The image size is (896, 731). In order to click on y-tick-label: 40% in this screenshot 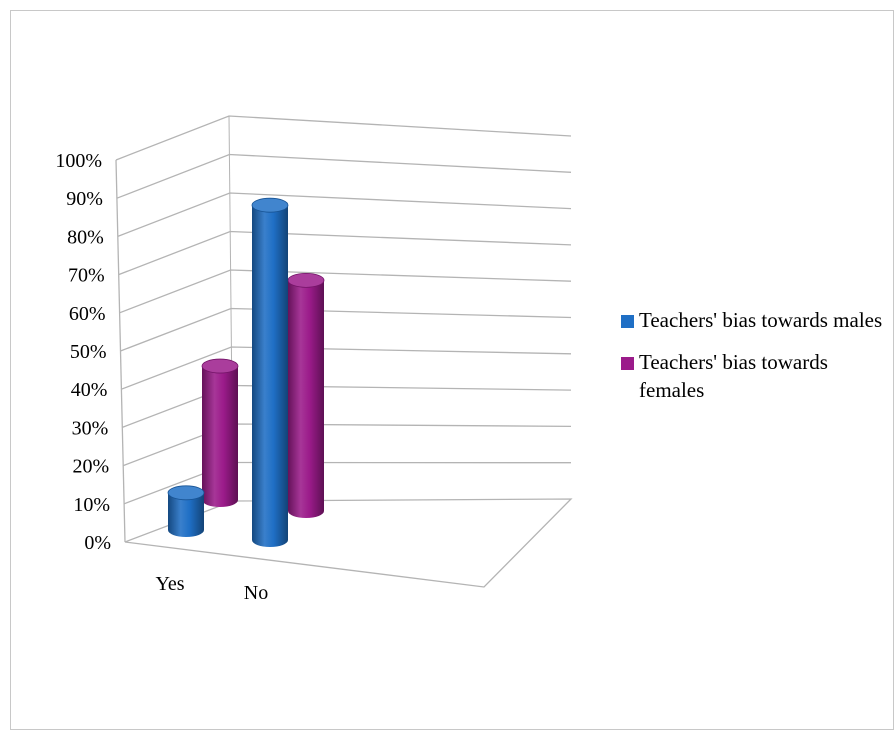, I will do `click(89, 390)`.